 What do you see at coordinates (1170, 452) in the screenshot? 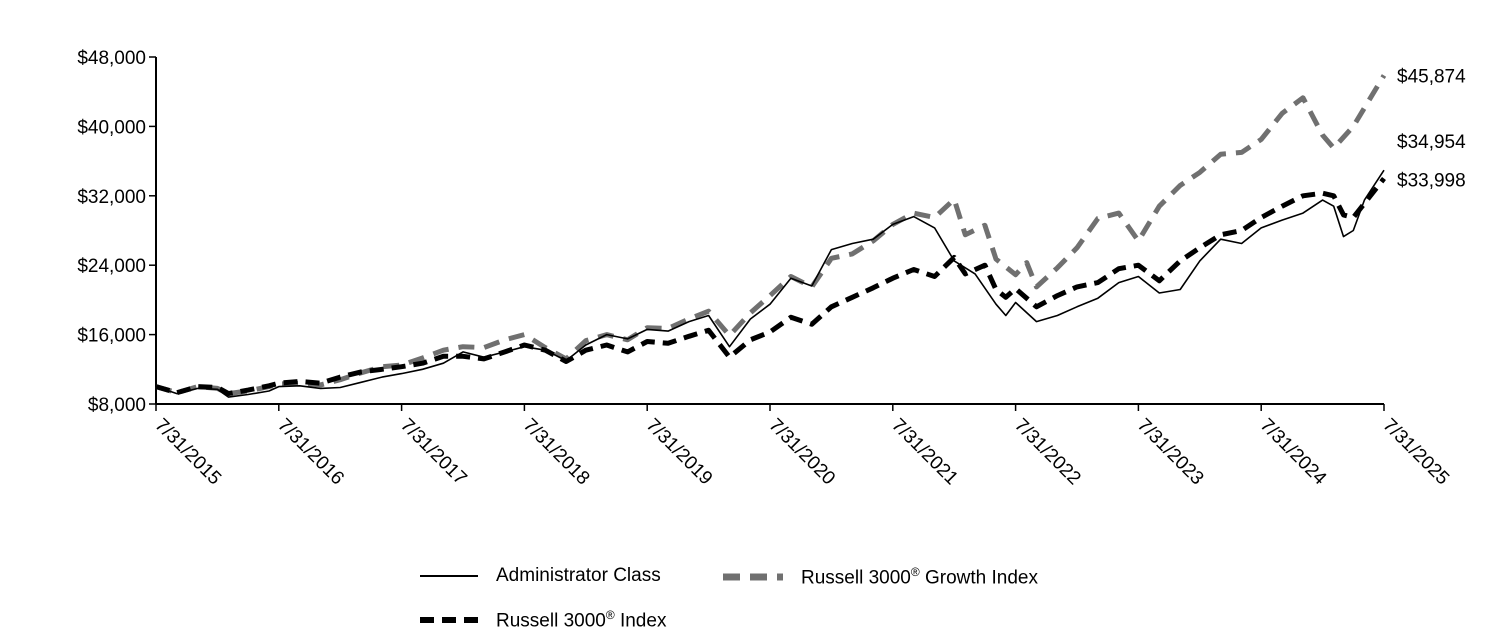
I see `x-tick-label: 7/31/2023` at bounding box center [1170, 452].